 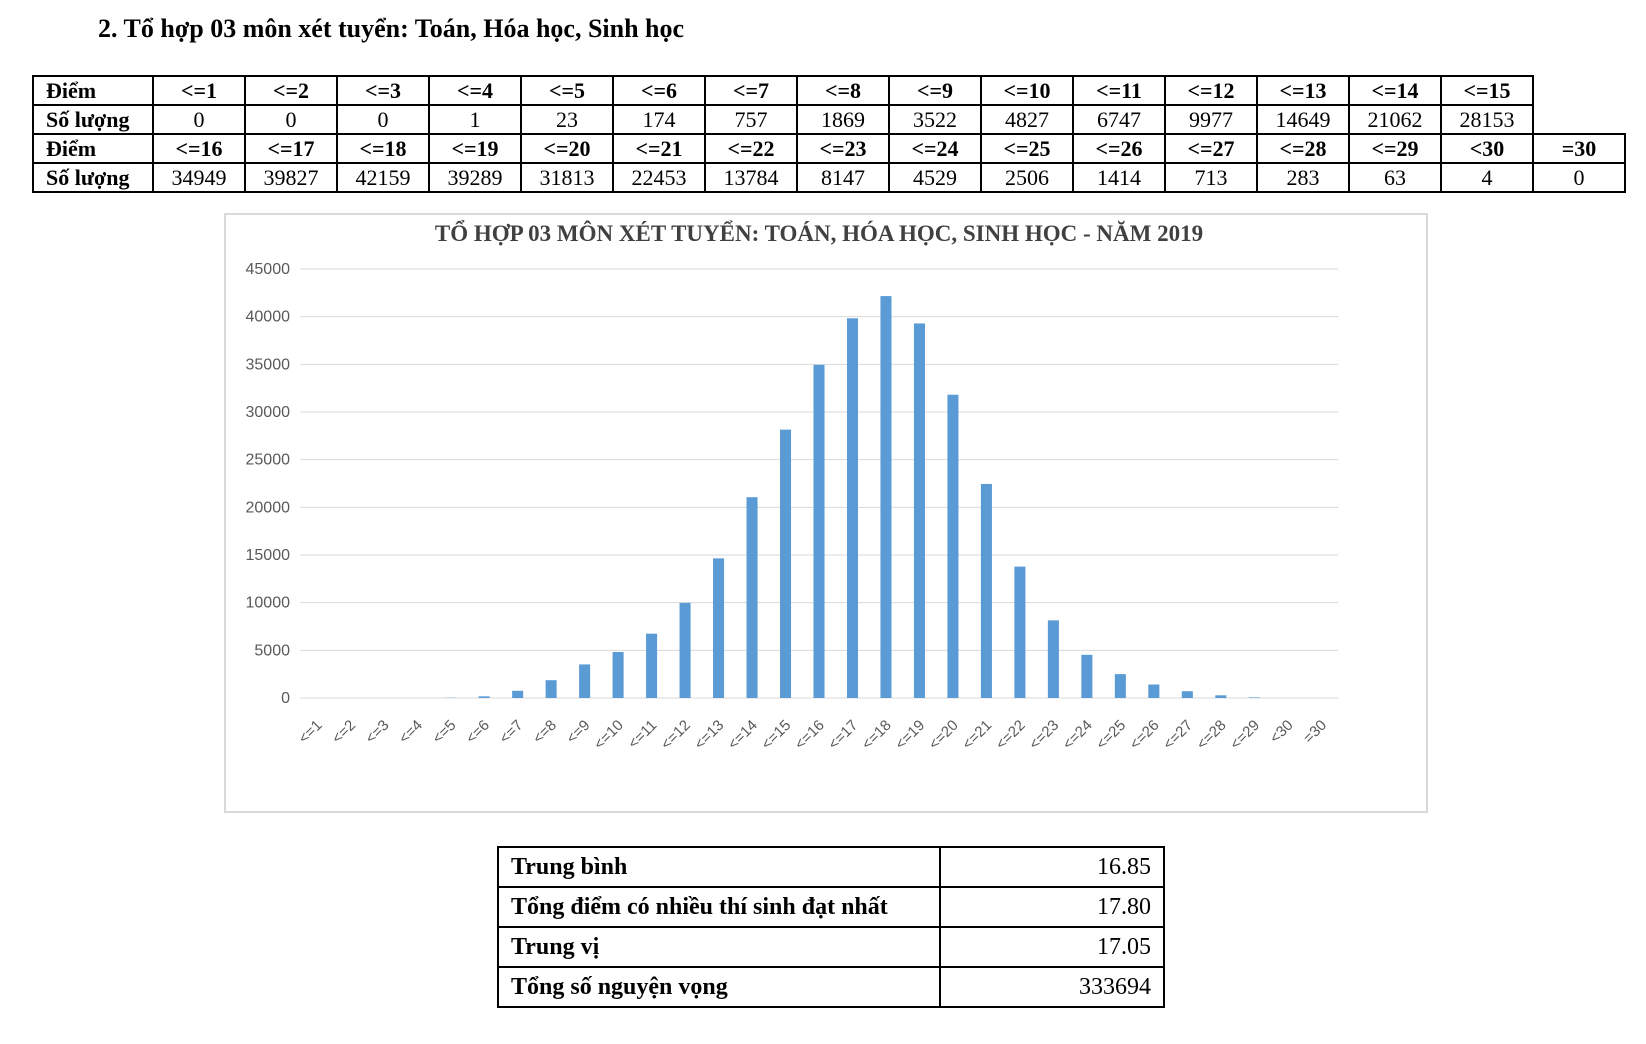 What do you see at coordinates (910, 735) in the screenshot?
I see `x-tick-label: <=19` at bounding box center [910, 735].